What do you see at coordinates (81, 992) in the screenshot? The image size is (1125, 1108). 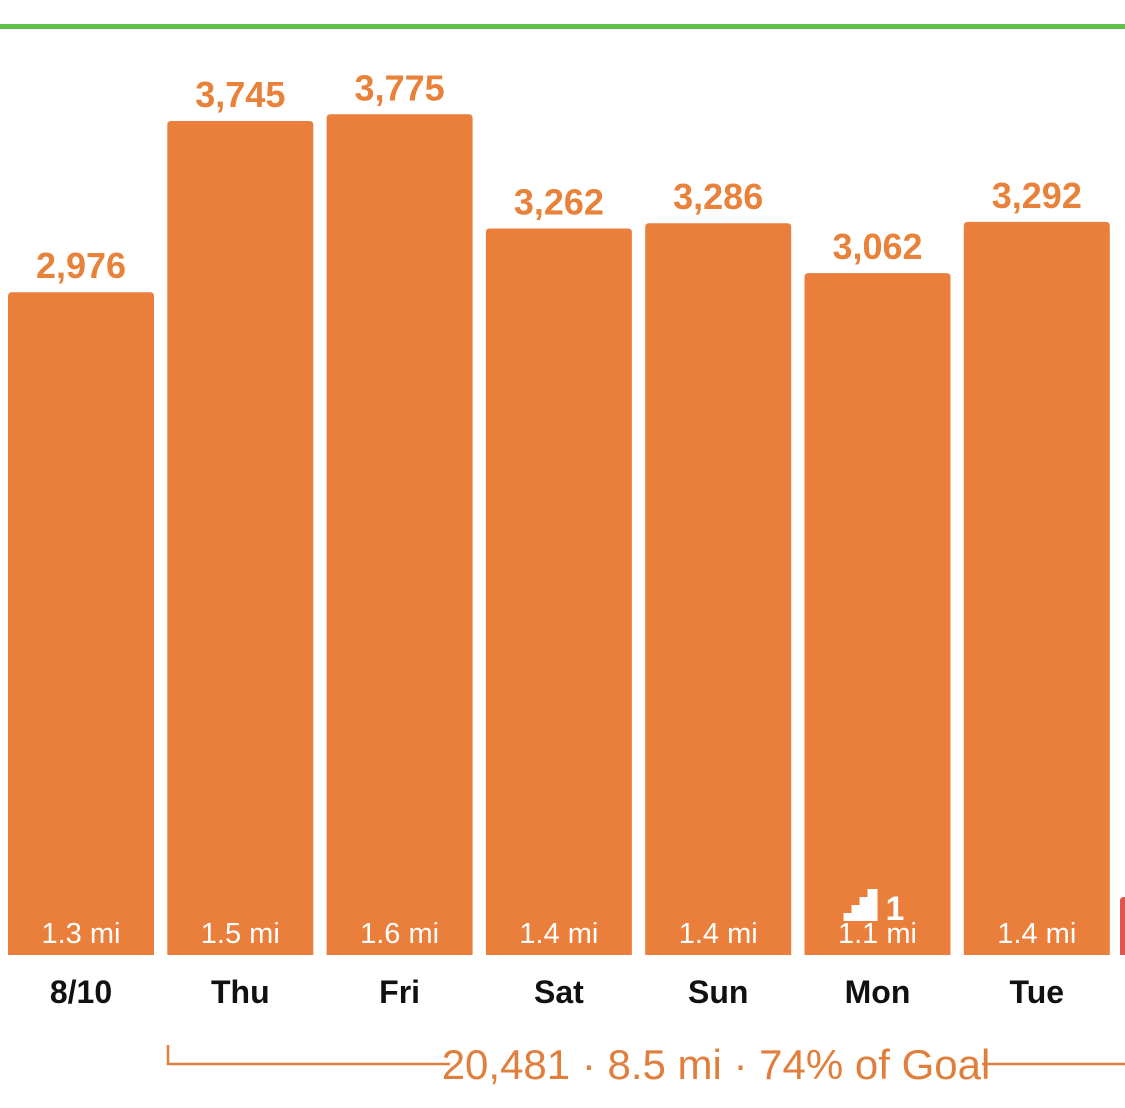 I see `day-label: 8/10` at bounding box center [81, 992].